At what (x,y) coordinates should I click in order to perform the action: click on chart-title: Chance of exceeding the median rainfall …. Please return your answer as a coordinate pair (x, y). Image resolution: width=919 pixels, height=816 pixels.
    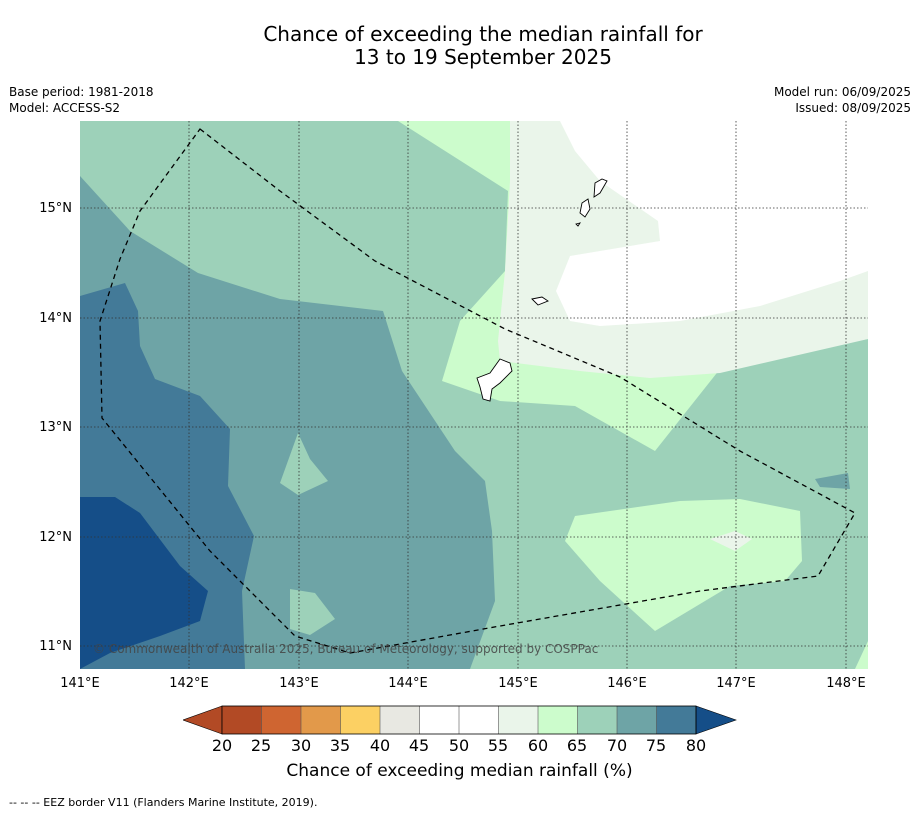
    Looking at the image, I should click on (459, 46).